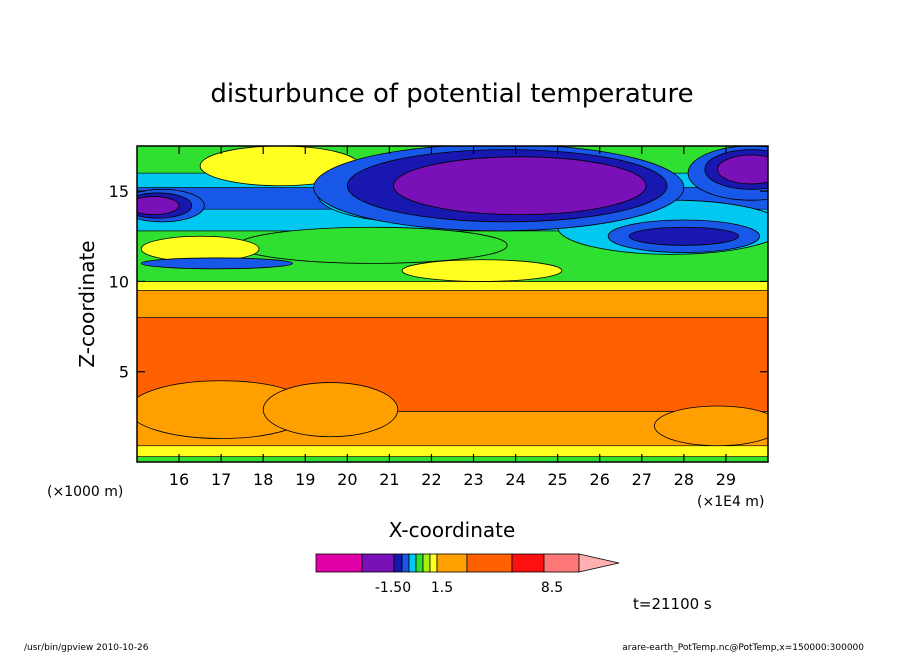  What do you see at coordinates (179, 479) in the screenshot?
I see `x-tick-label: 16` at bounding box center [179, 479].